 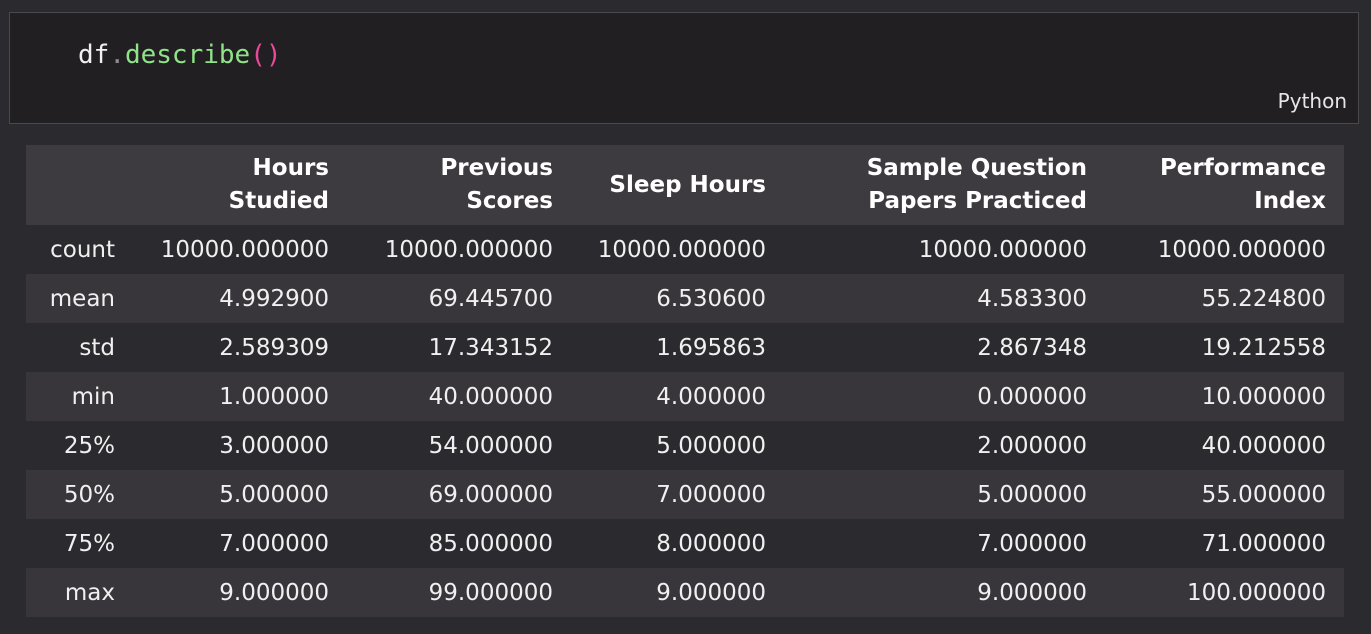 What do you see at coordinates (944, 298) in the screenshot?
I see `table-cell: 4.583300` at bounding box center [944, 298].